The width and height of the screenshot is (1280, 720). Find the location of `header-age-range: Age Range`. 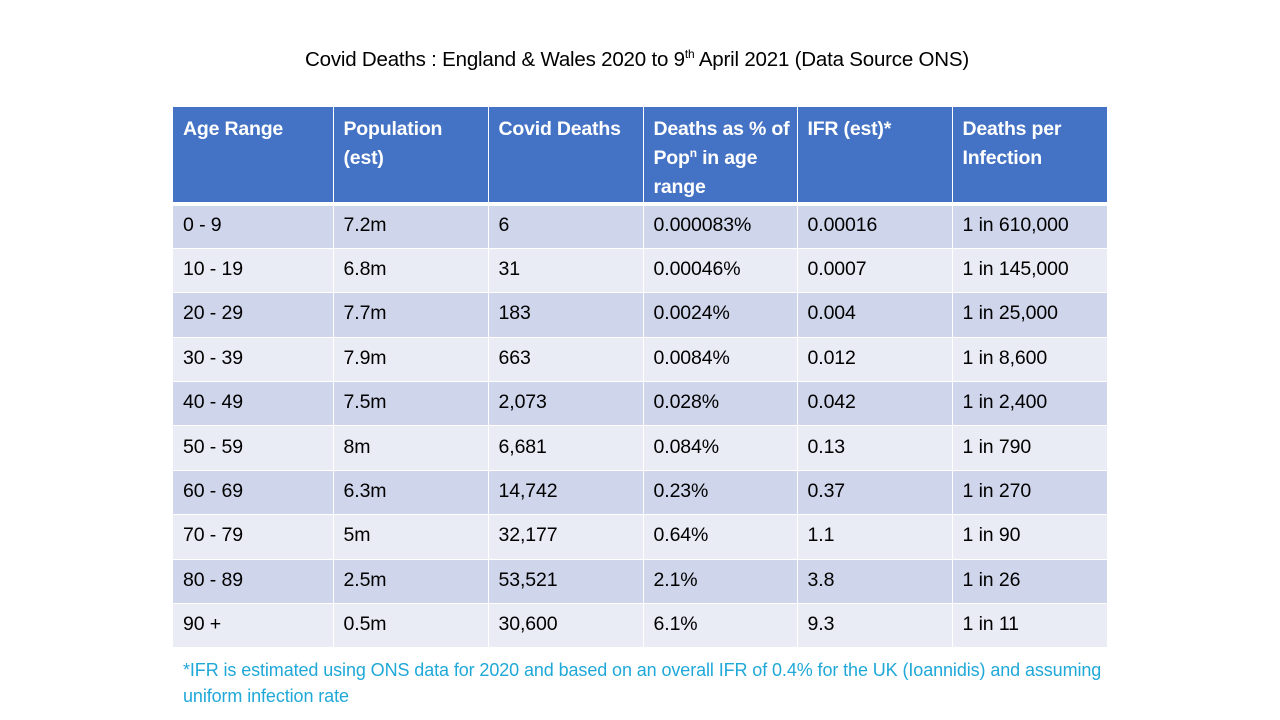

header-age-range: Age Range is located at coordinates (253, 156).